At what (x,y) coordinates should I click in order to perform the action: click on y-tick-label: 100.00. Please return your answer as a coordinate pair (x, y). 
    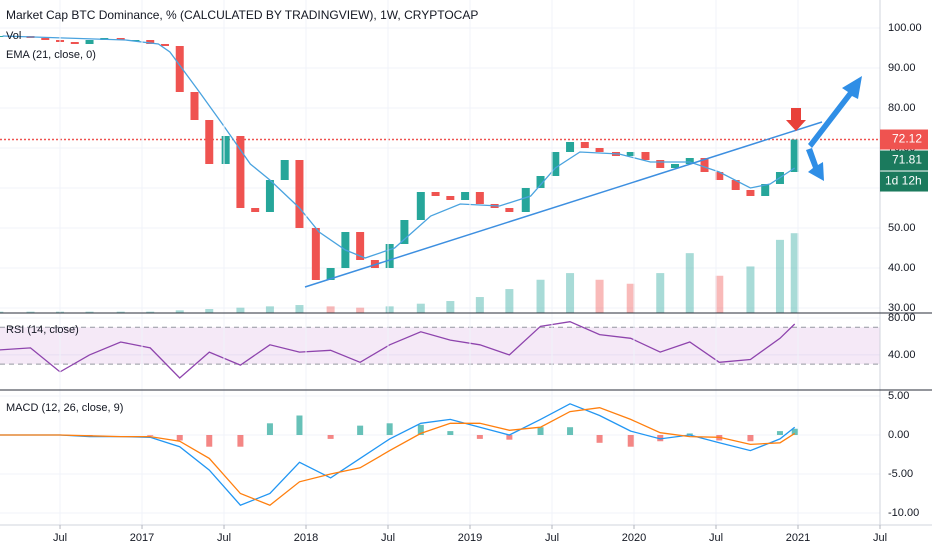
    Looking at the image, I should click on (905, 28).